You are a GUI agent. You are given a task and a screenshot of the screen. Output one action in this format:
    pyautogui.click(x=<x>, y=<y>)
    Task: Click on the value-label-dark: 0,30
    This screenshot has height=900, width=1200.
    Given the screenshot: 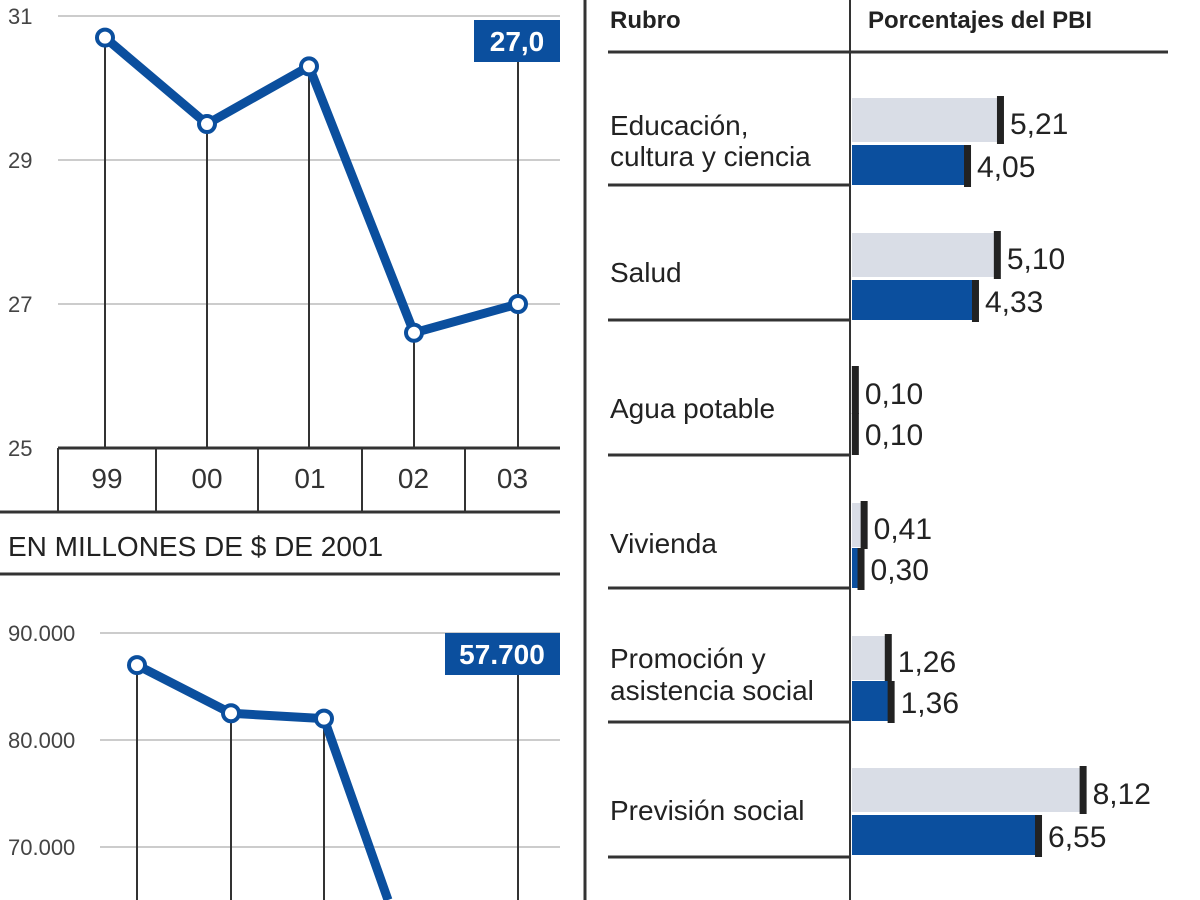 What is the action you would take?
    pyautogui.click(x=900, y=570)
    